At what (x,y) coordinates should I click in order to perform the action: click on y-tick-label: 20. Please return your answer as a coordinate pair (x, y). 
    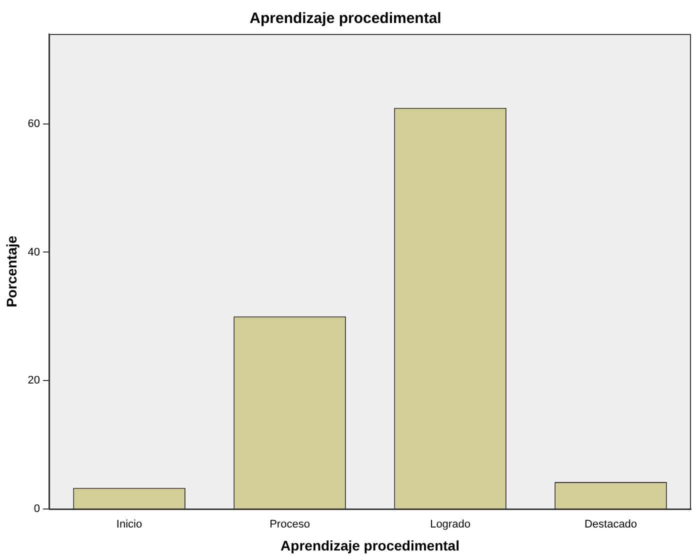
    Looking at the image, I should click on (34, 380).